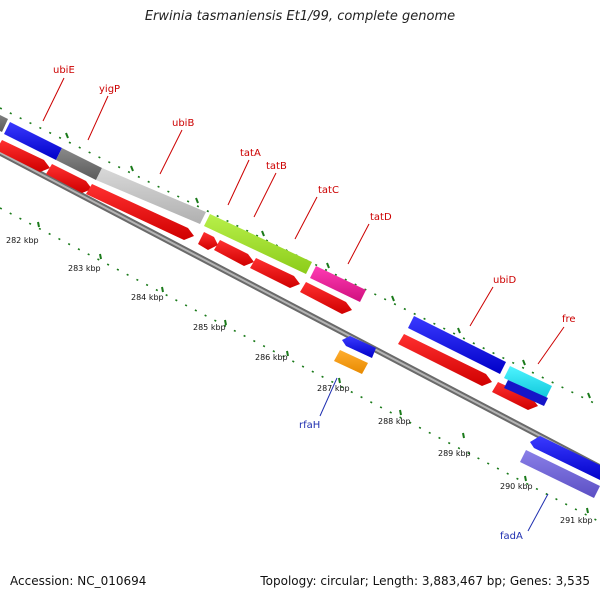 This screenshot has height=600, width=600. Describe the element at coordinates (147, 297) in the screenshot. I see `tick-label: 284 kbp` at that location.